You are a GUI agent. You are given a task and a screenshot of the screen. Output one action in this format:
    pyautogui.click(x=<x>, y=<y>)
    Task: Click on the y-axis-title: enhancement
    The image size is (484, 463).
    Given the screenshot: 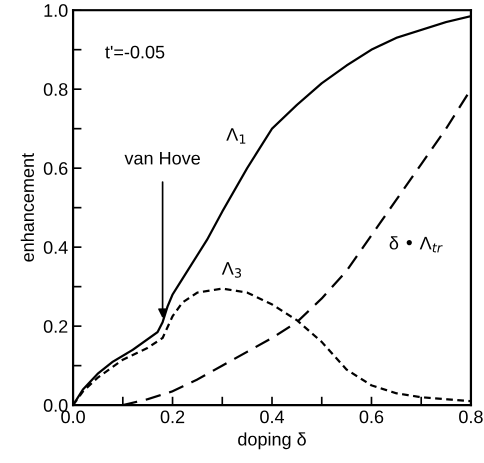 What is the action you would take?
    pyautogui.click(x=27, y=207)
    